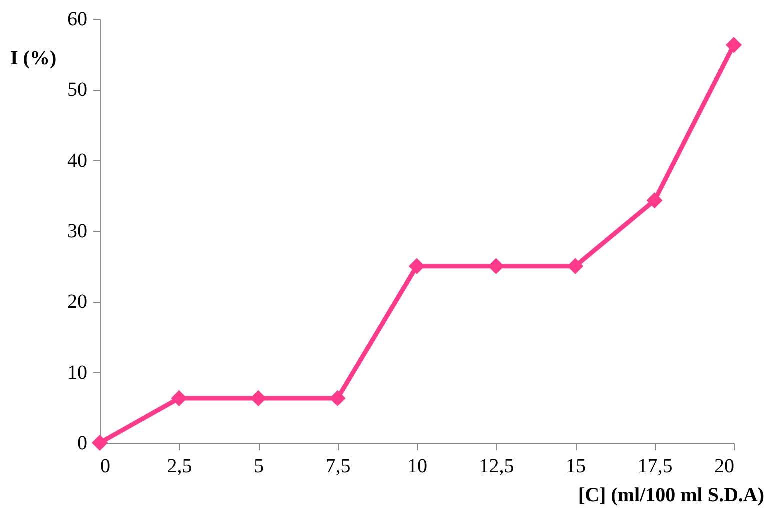 Image resolution: width=776 pixels, height=513 pixels. What do you see at coordinates (671, 495) in the screenshot?
I see `x-axis-title: [C] (ml/100 ml S.D.A)` at bounding box center [671, 495].